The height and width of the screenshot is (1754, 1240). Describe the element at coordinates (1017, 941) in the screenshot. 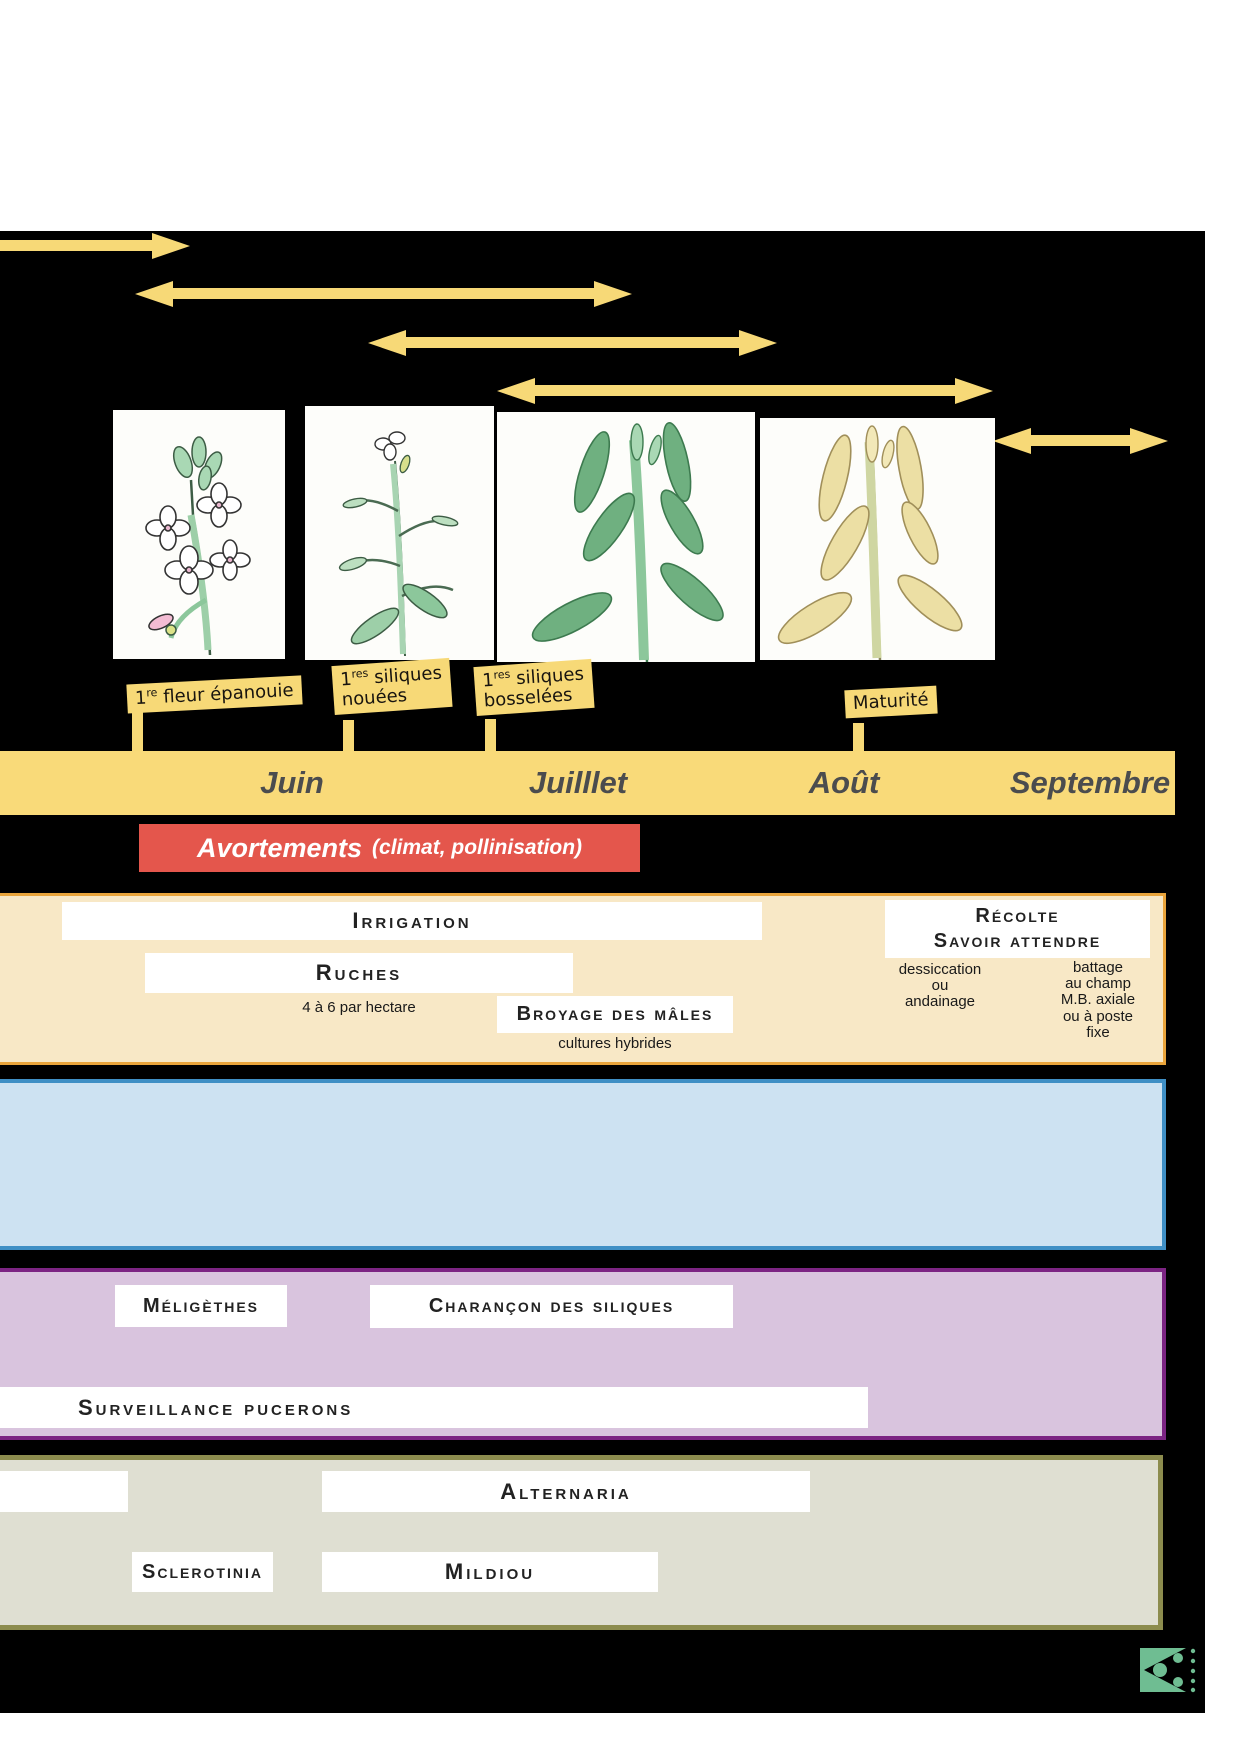

I see `recolte-subtitle: Savoir attendre` at that location.